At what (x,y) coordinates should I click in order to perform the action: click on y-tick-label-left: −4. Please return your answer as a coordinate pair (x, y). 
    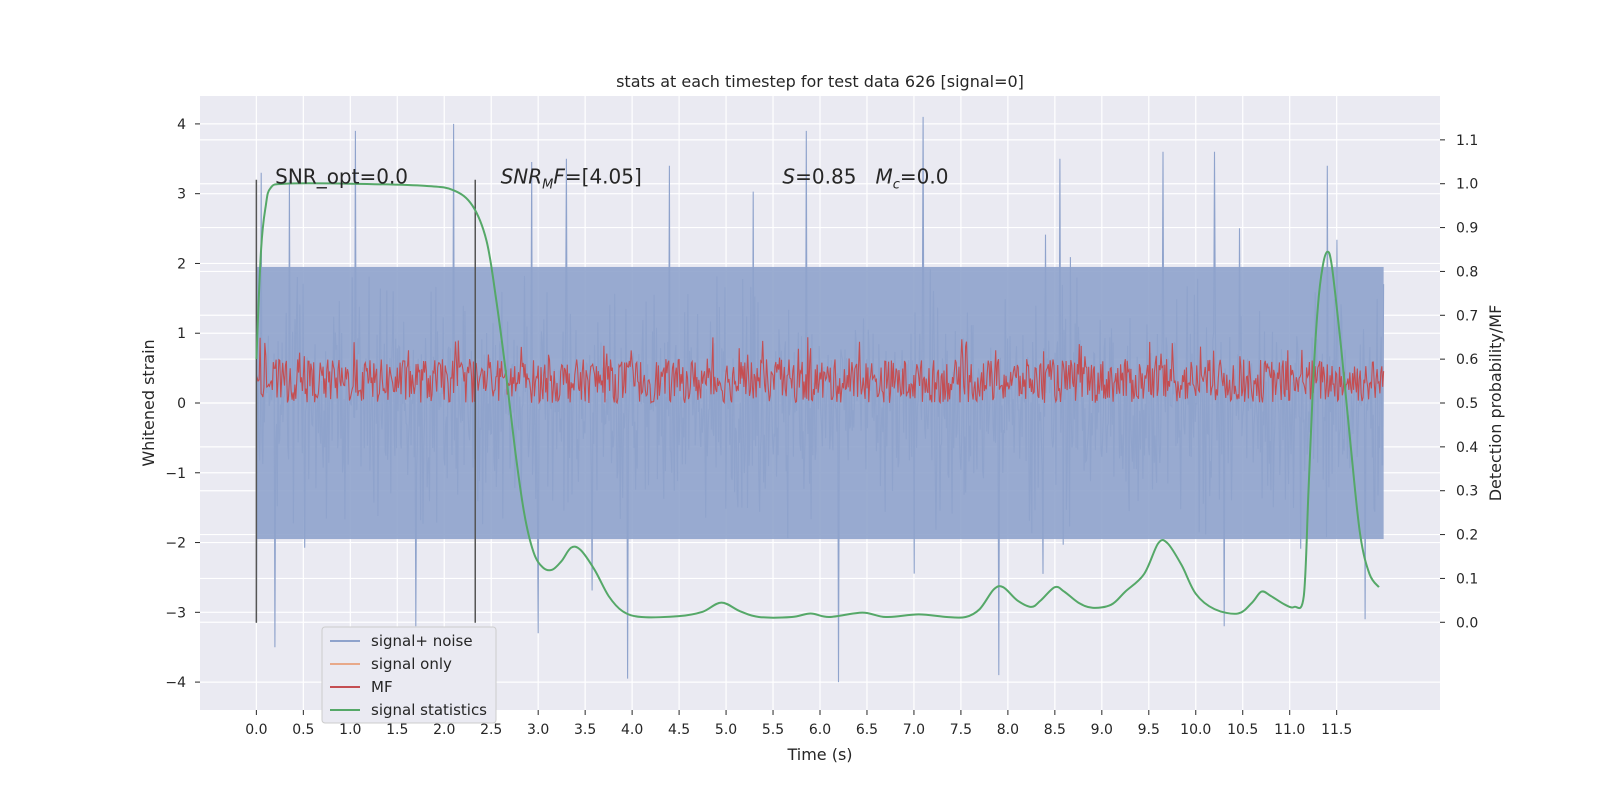
    Looking at the image, I should click on (175, 683).